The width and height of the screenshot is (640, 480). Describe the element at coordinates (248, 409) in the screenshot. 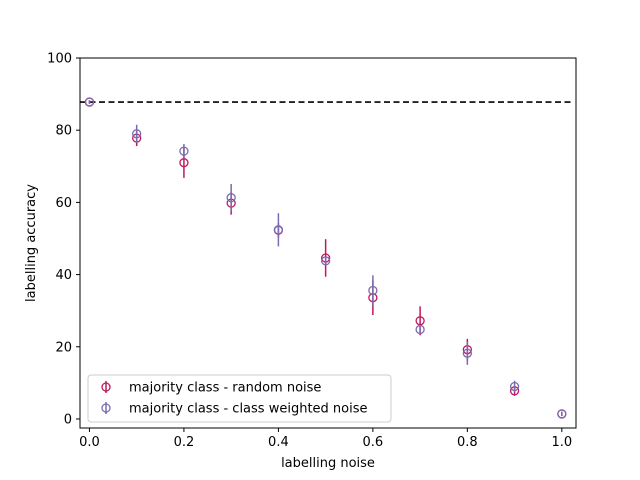

I see `legend-label: majority class - class weighted noise` at that location.